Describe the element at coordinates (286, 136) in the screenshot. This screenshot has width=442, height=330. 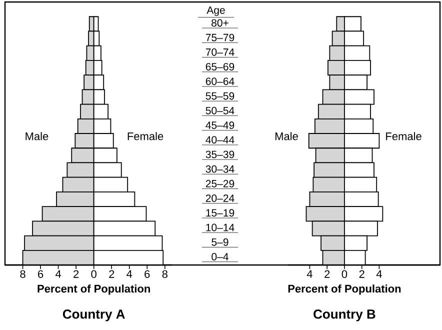
I see `series-label: Male` at that location.